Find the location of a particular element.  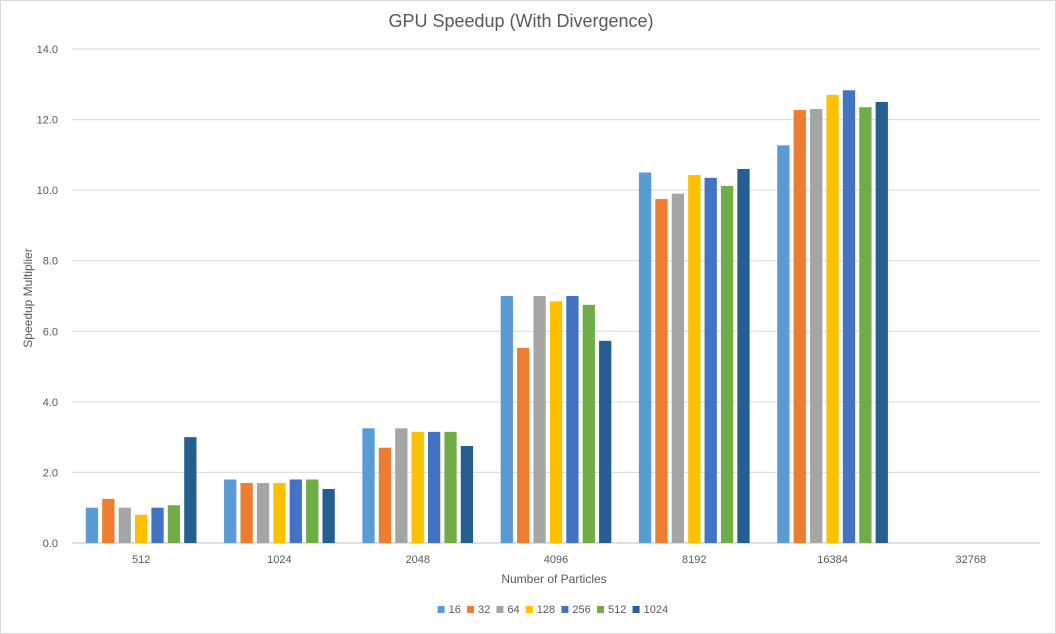

y-tick-label: 14.0 is located at coordinates (47, 50).